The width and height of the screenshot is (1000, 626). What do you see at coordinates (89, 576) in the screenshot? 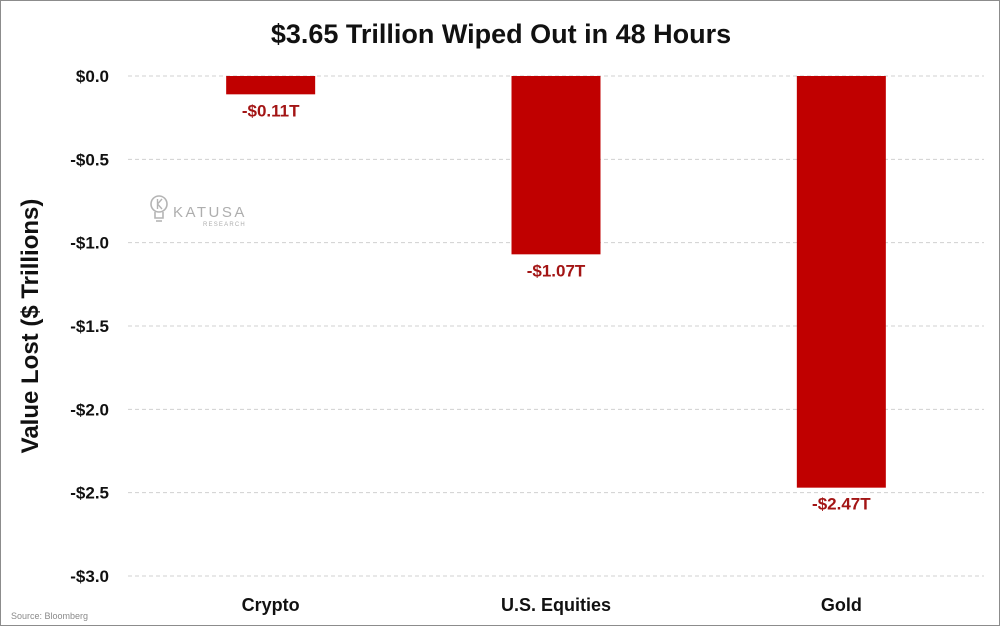
I see `y-tick-label: -$3.0` at bounding box center [89, 576].